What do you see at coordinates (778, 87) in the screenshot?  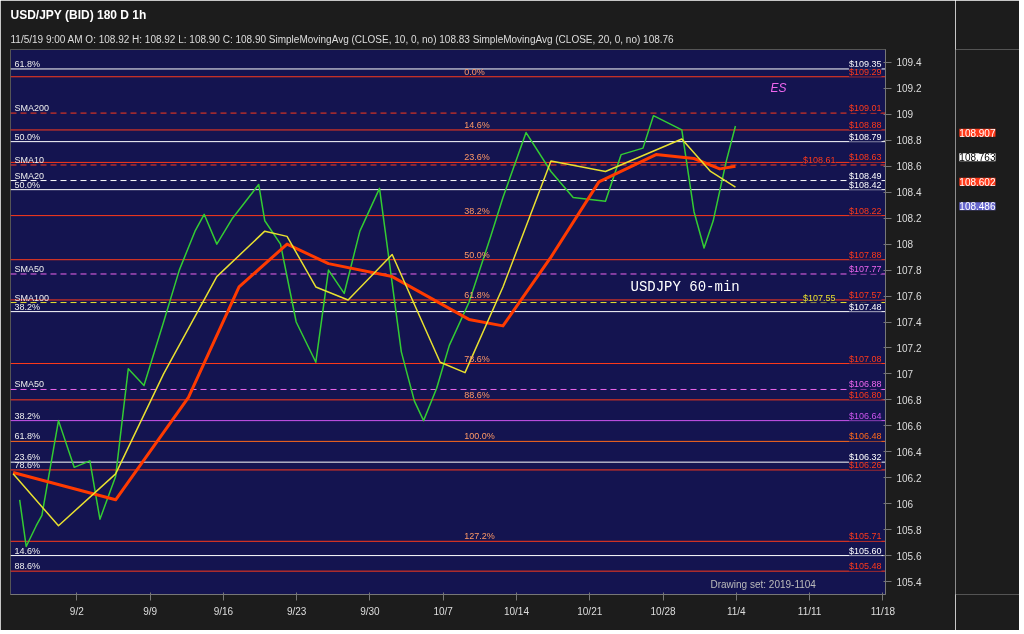 I see `annotation: ES` at bounding box center [778, 87].